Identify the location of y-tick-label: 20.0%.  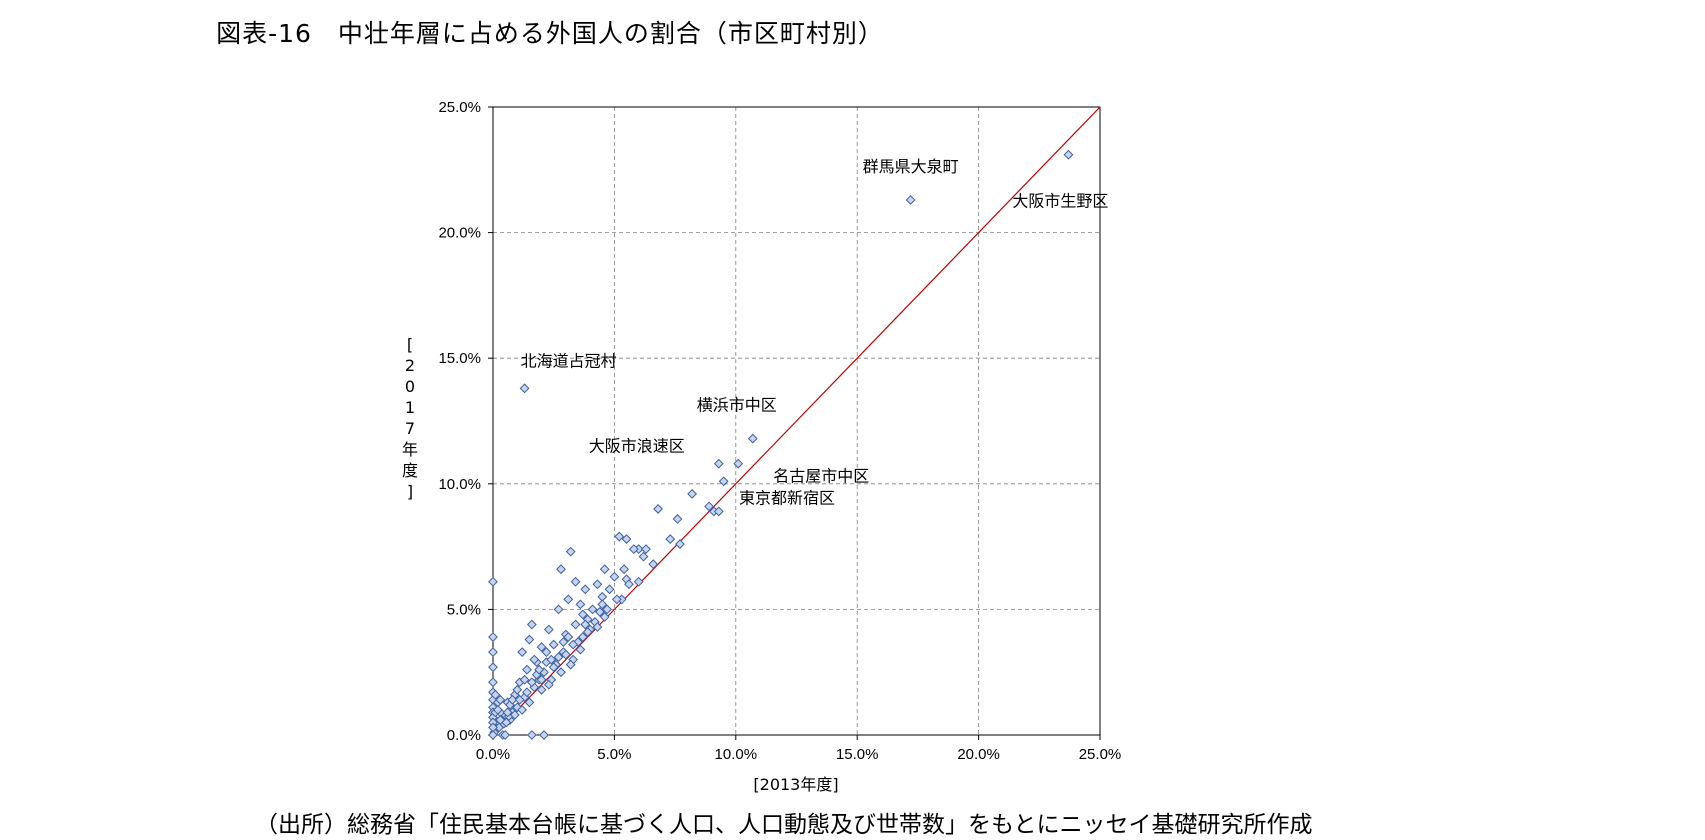
(459, 233).